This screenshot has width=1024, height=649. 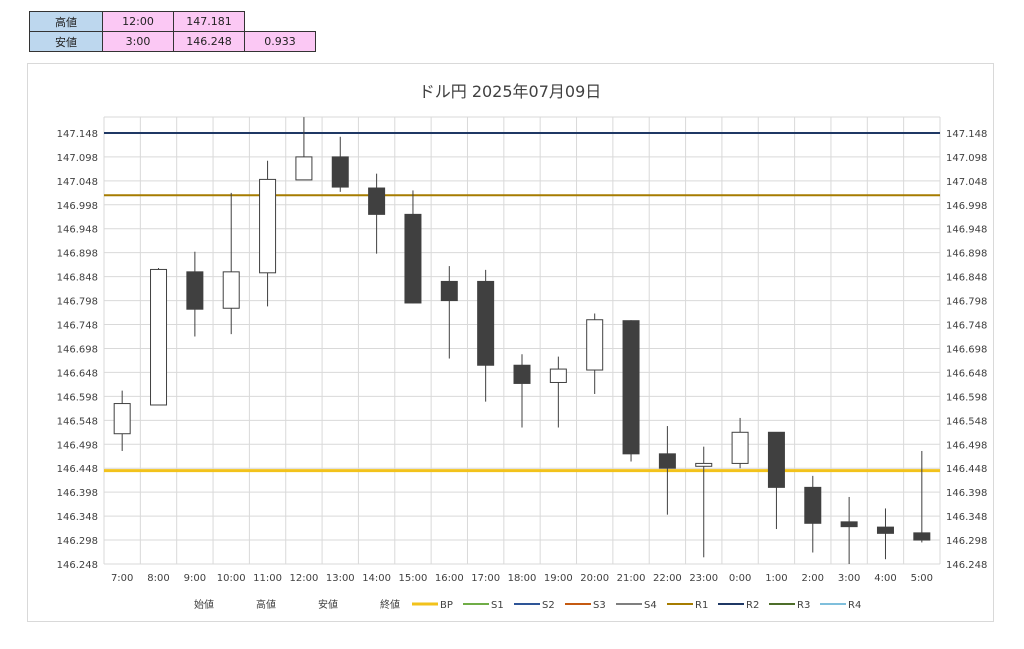 I want to click on x-tick-label: 14:00, so click(x=376, y=578).